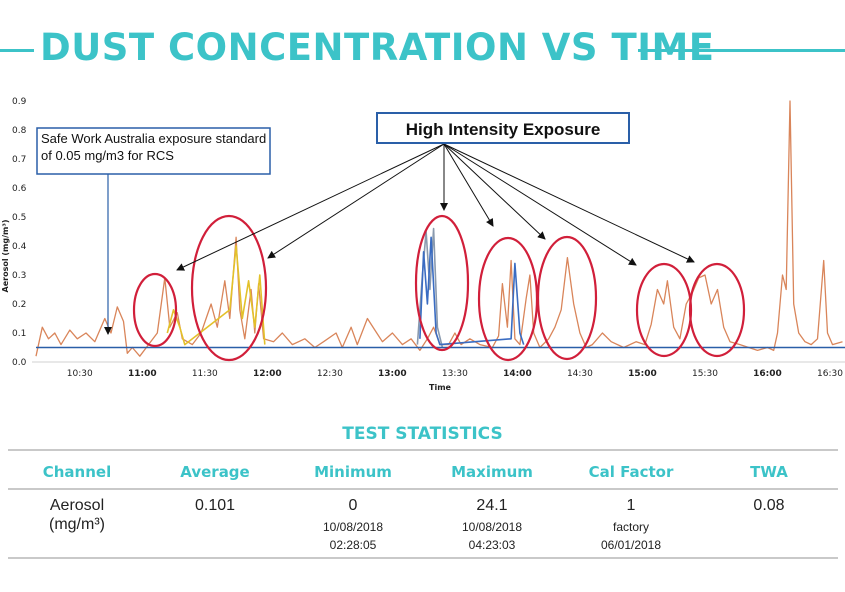 The height and width of the screenshot is (592, 845). I want to click on cell-average: 0.101, so click(215, 505).